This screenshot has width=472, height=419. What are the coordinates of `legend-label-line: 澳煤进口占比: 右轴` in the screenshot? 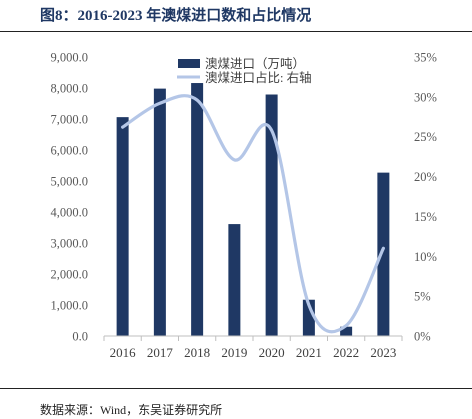 It's located at (258, 77).